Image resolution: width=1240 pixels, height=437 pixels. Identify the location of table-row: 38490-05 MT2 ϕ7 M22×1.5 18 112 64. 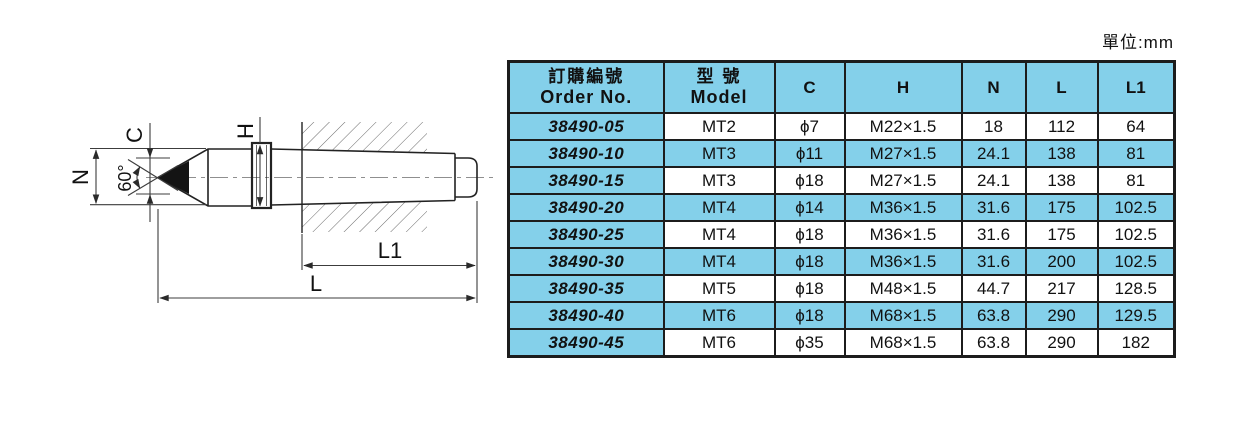
(841, 126).